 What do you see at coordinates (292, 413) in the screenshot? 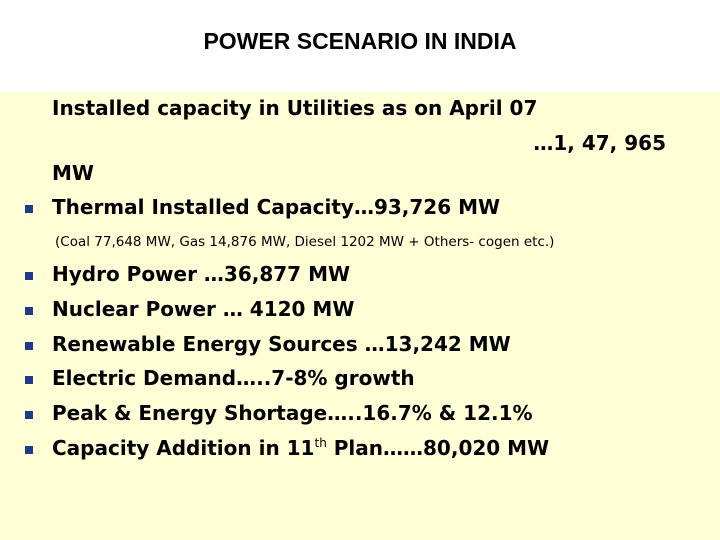
I see `bullet-shortage: Peak & Energy Shortage…..16.7% & 12.1%` at bounding box center [292, 413].